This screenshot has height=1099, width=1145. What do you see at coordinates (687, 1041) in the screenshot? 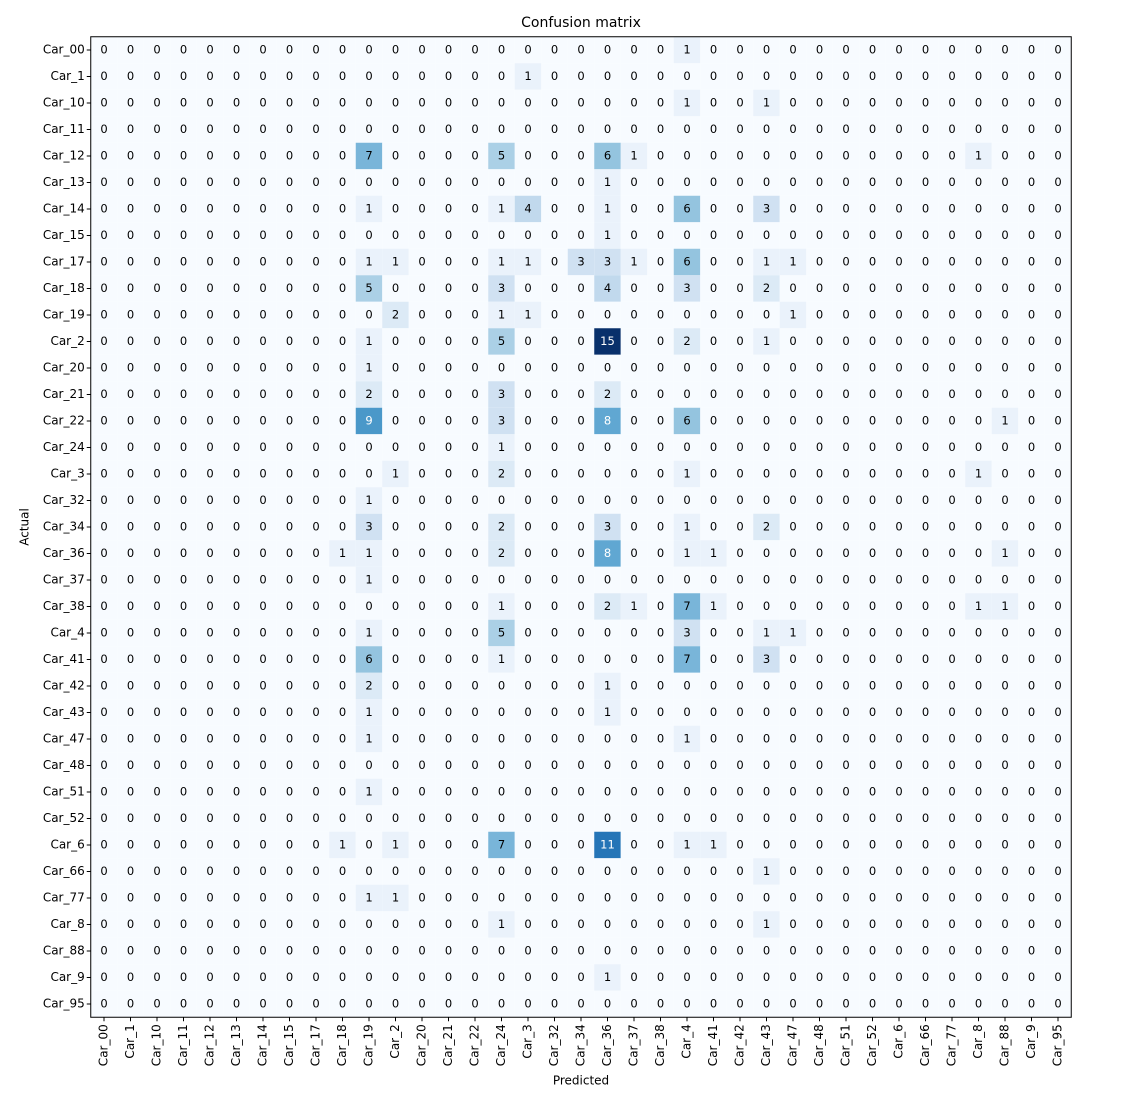
I see `x-tick-label: Car_4` at bounding box center [687, 1041].